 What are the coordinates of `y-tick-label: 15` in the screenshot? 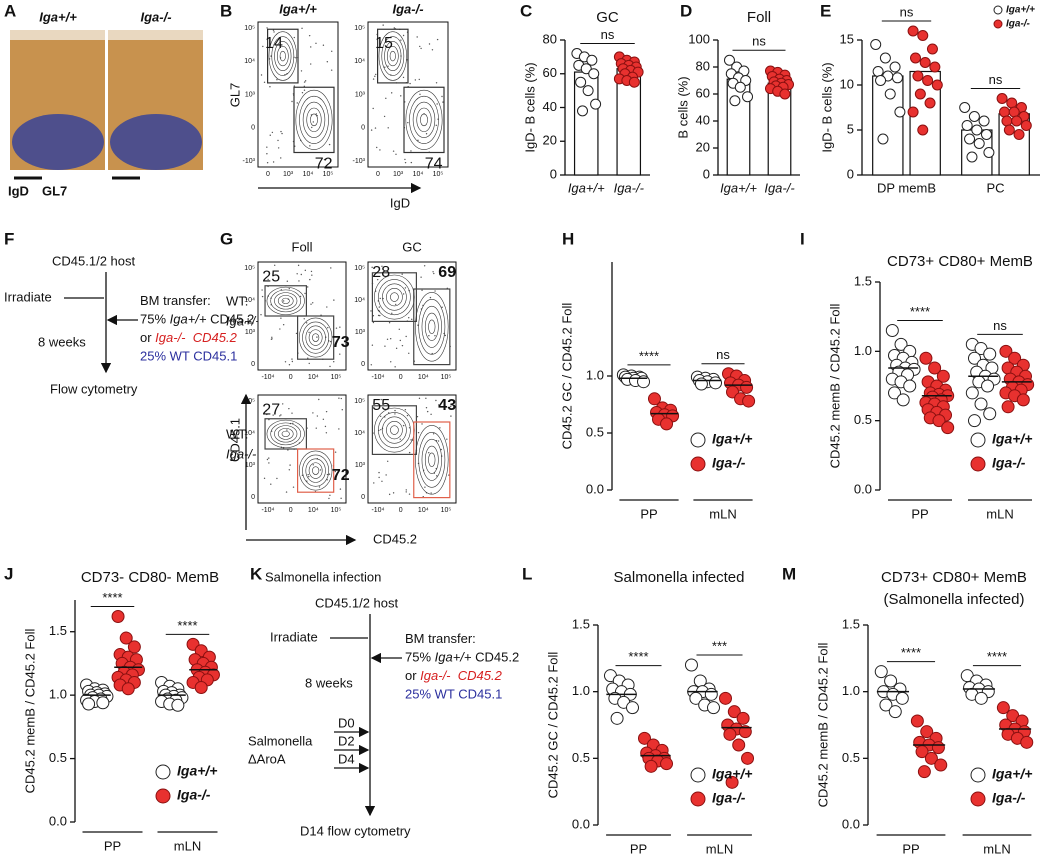 It's located at (847, 38).